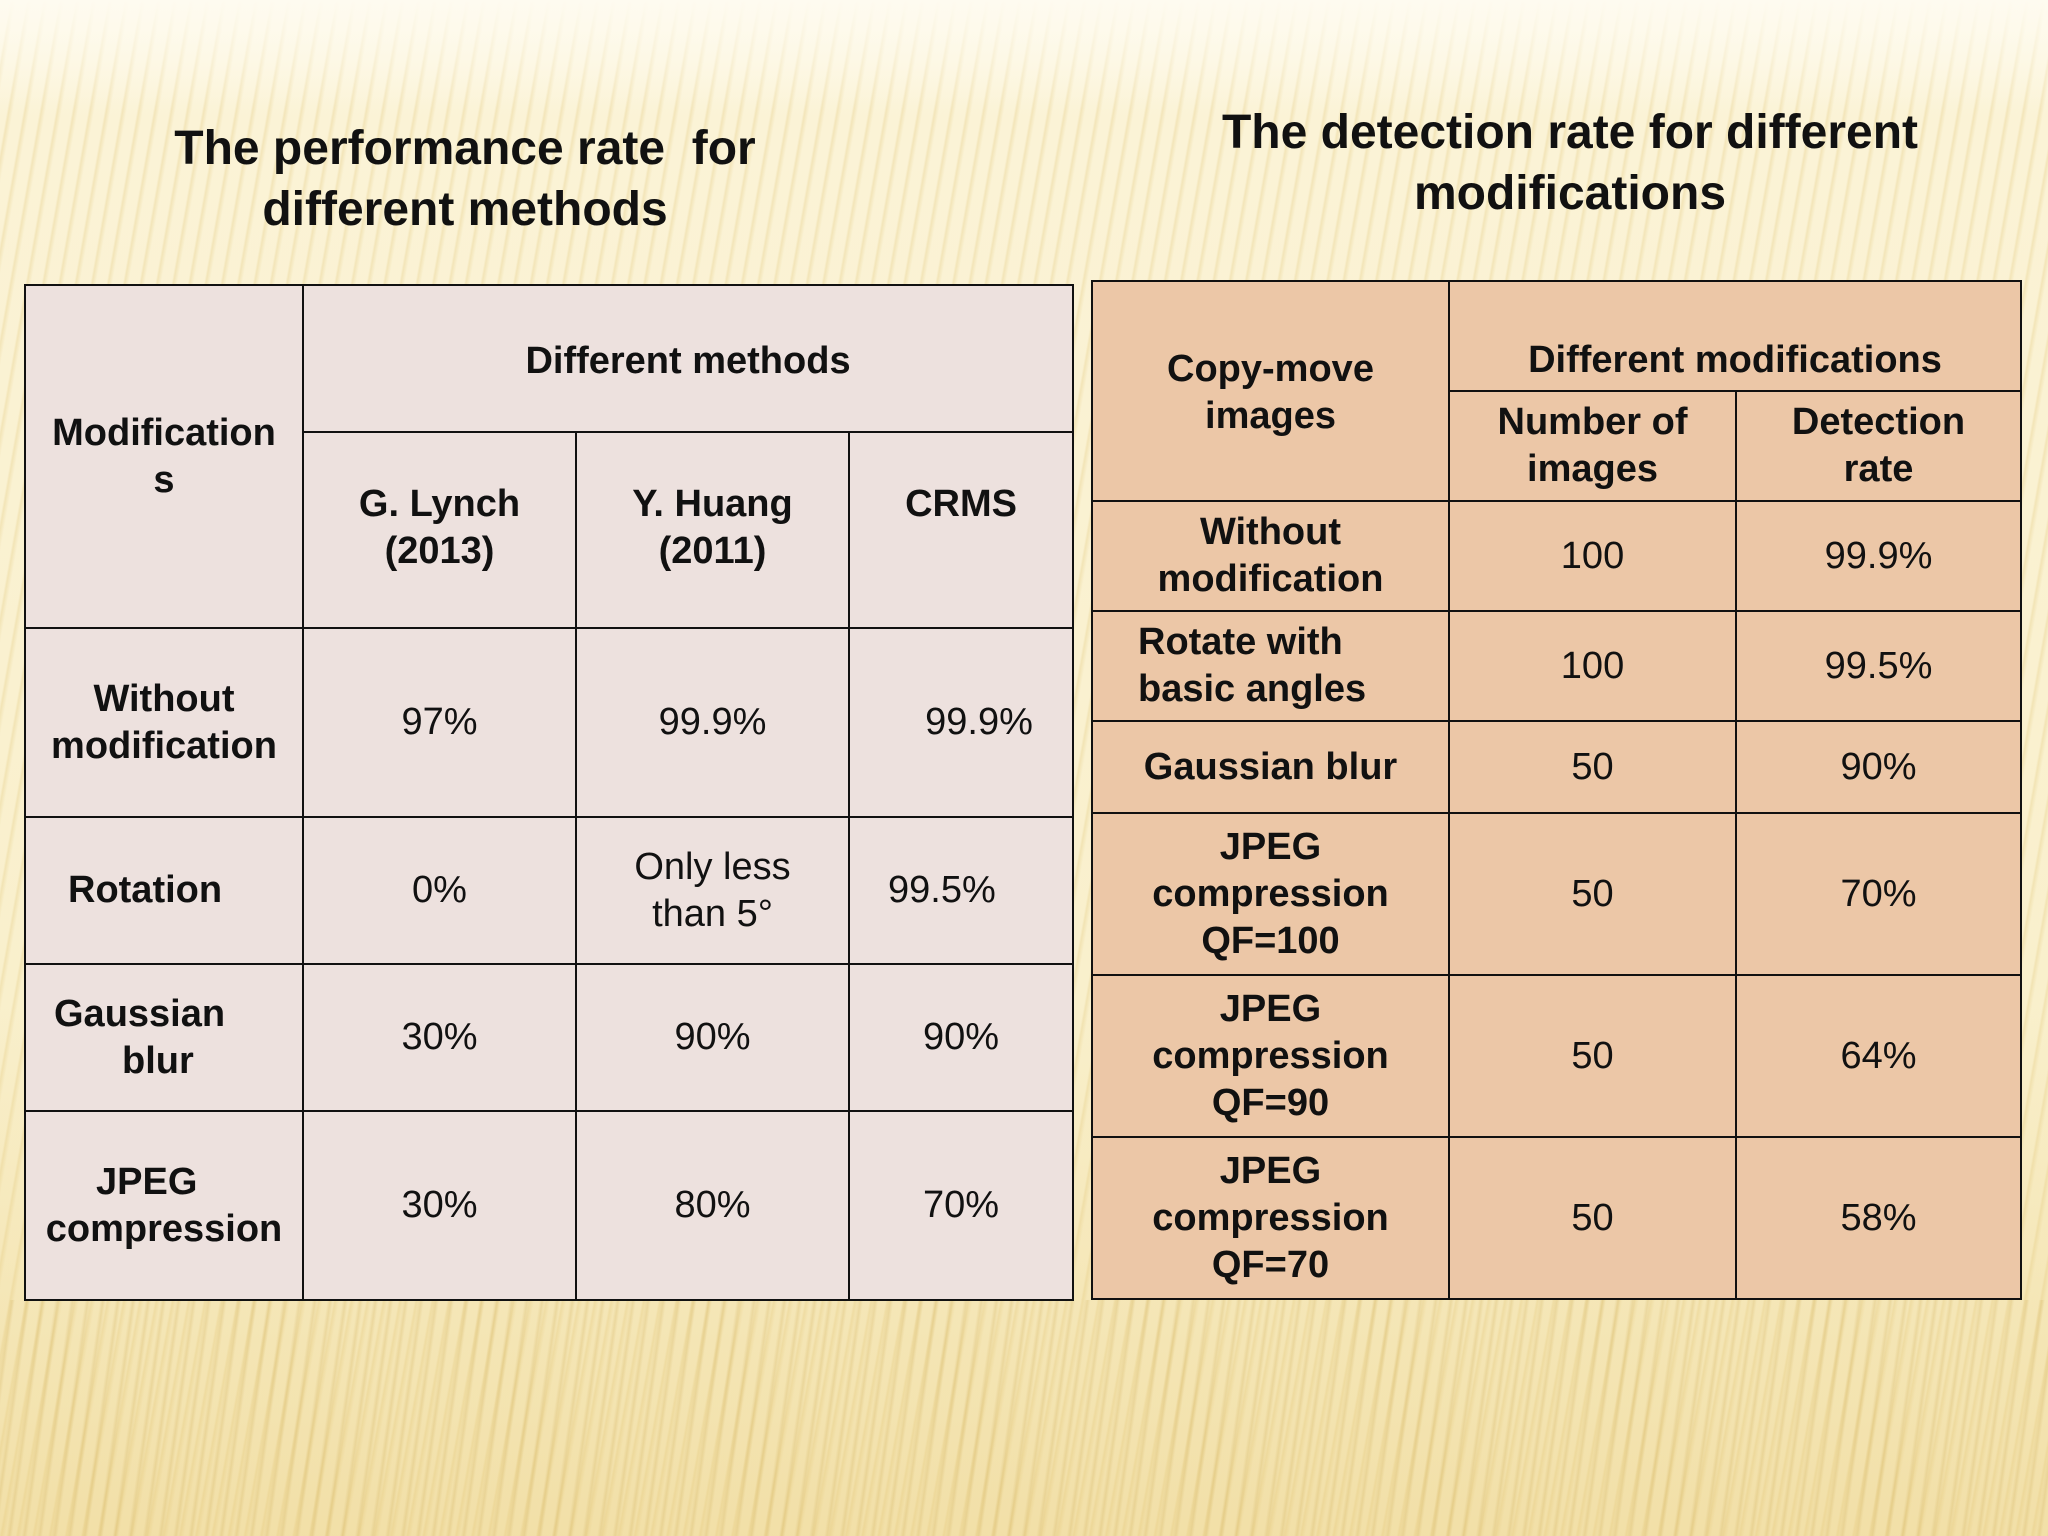 The width and height of the screenshot is (2048, 1536). I want to click on header-modifications-line1: Modification, so click(164, 432).